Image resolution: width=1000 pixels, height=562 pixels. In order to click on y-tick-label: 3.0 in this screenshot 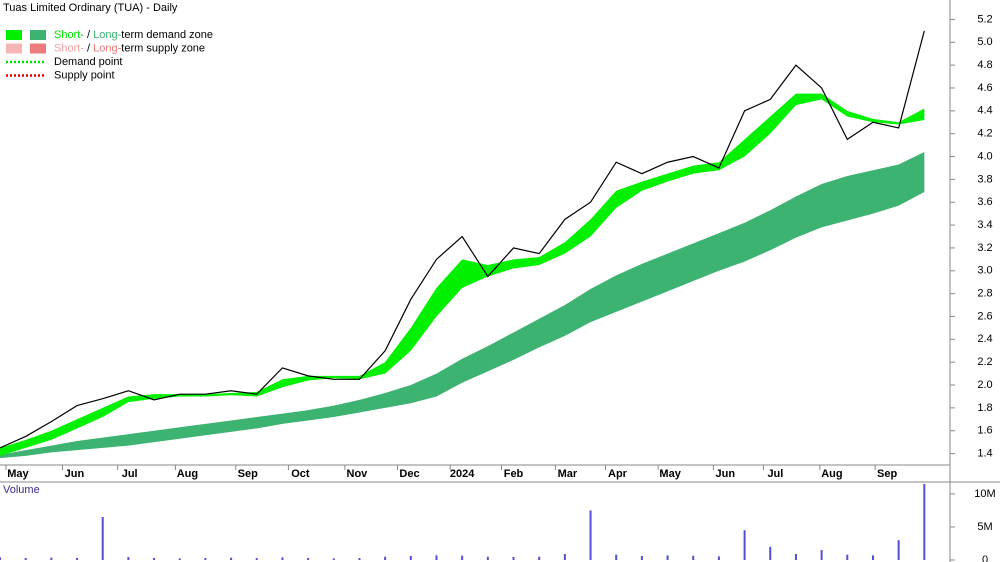, I will do `click(984, 271)`.